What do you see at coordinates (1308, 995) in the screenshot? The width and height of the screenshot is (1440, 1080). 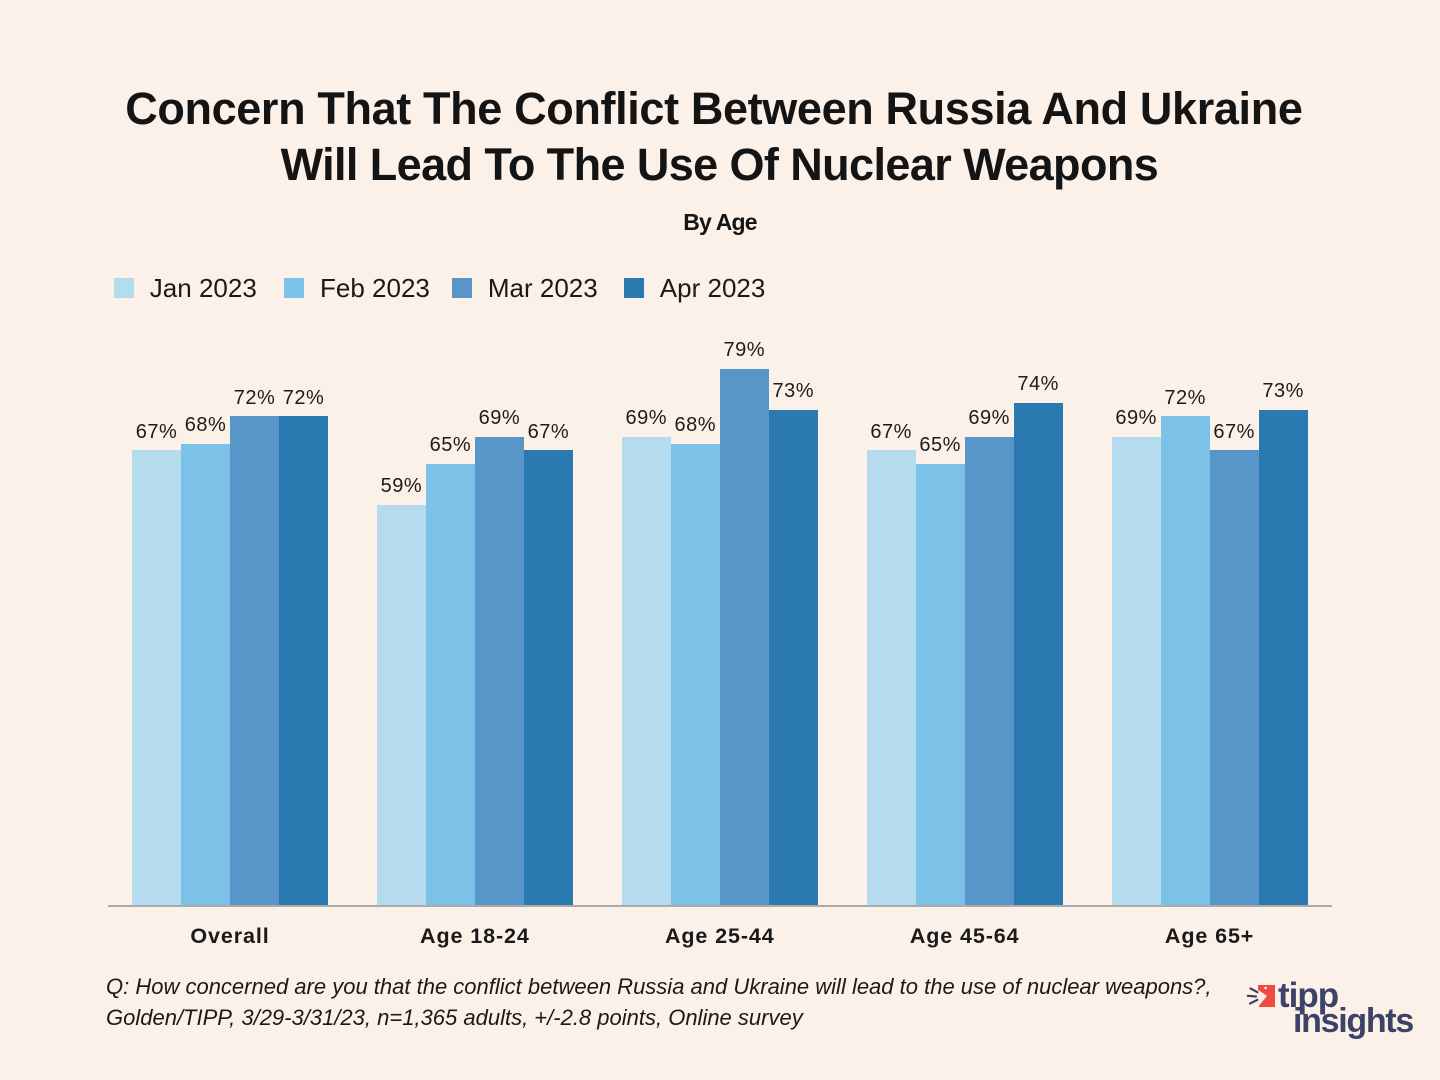 I see `svg-text: tipp` at bounding box center [1308, 995].